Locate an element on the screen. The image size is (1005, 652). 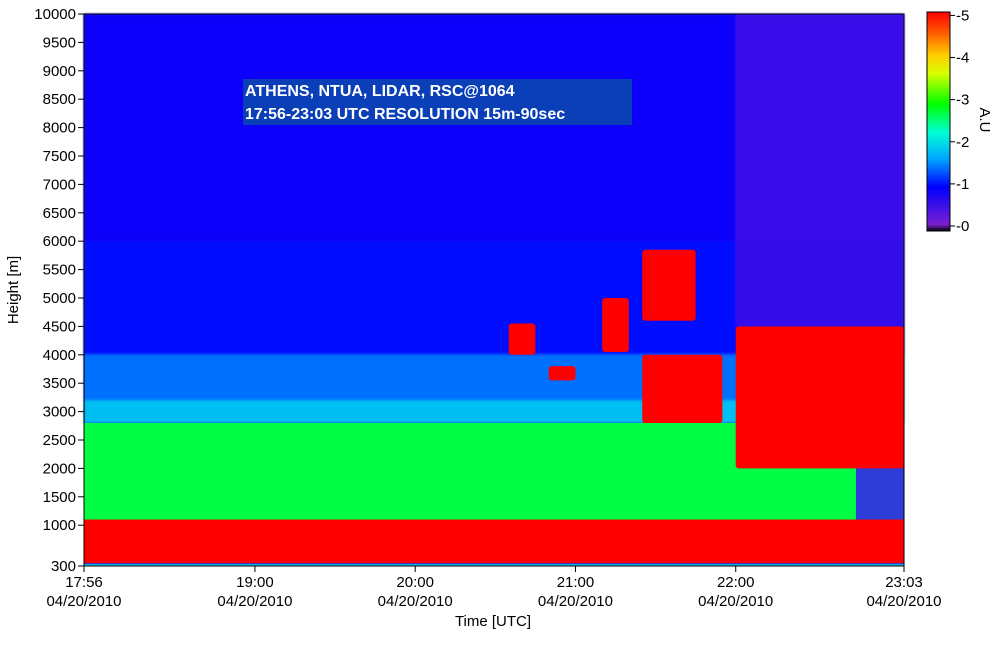
y-tick-label: 8000 is located at coordinates (59, 128).